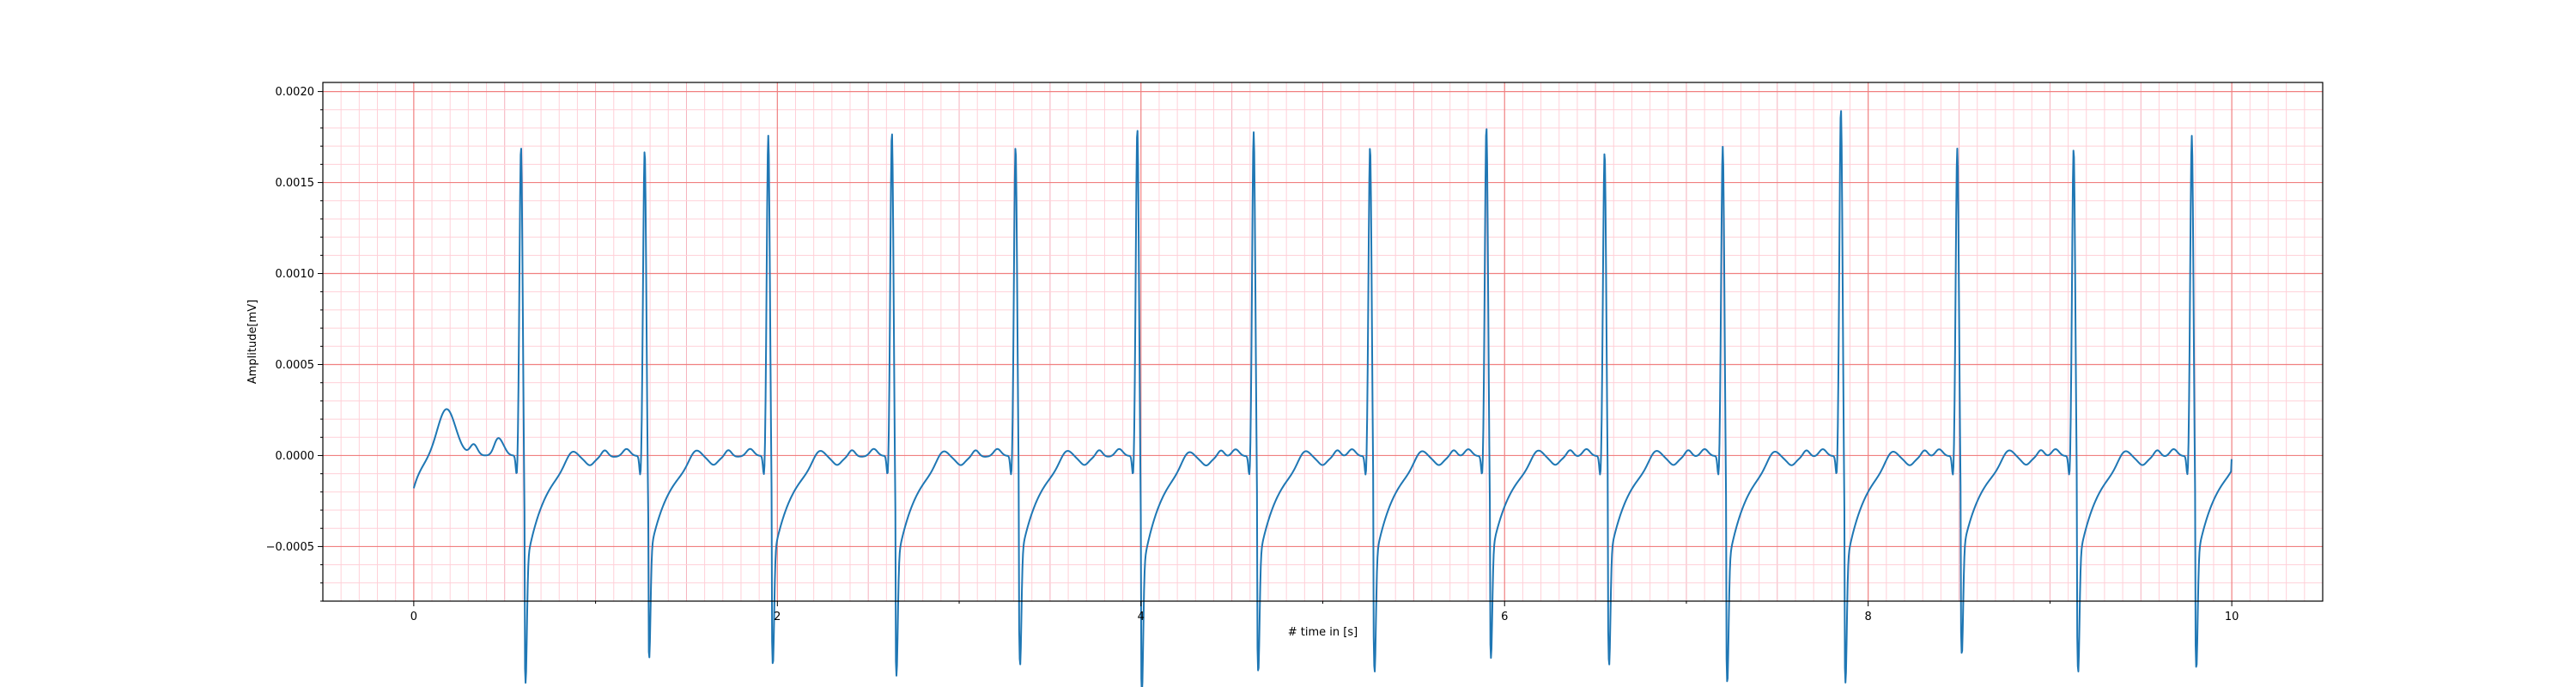  Describe the element at coordinates (1504, 617) in the screenshot. I see `x-tick-label: 6` at that location.